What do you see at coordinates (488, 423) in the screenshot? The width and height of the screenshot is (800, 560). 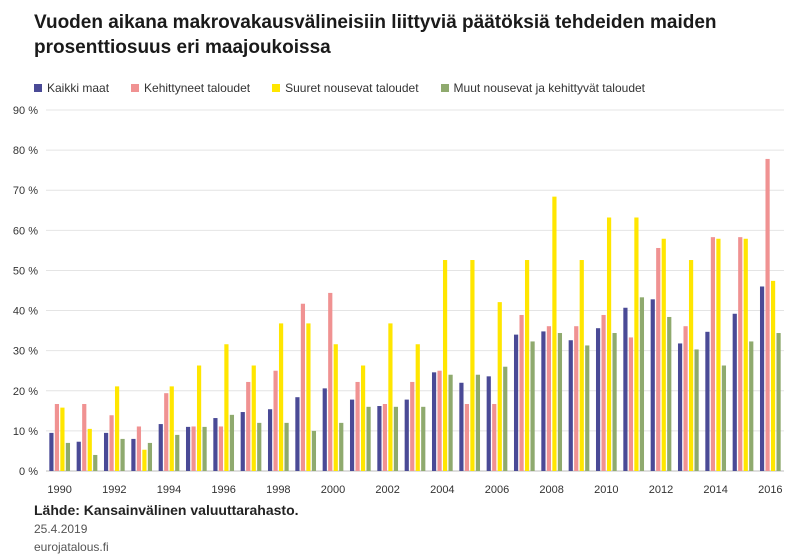 I see `bar-2006-s0` at bounding box center [488, 423].